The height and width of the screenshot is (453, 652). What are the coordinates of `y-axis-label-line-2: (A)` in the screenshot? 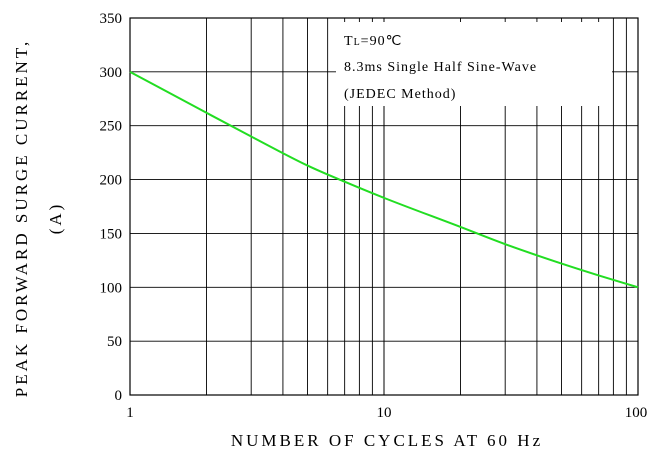 It's located at (55, 218).